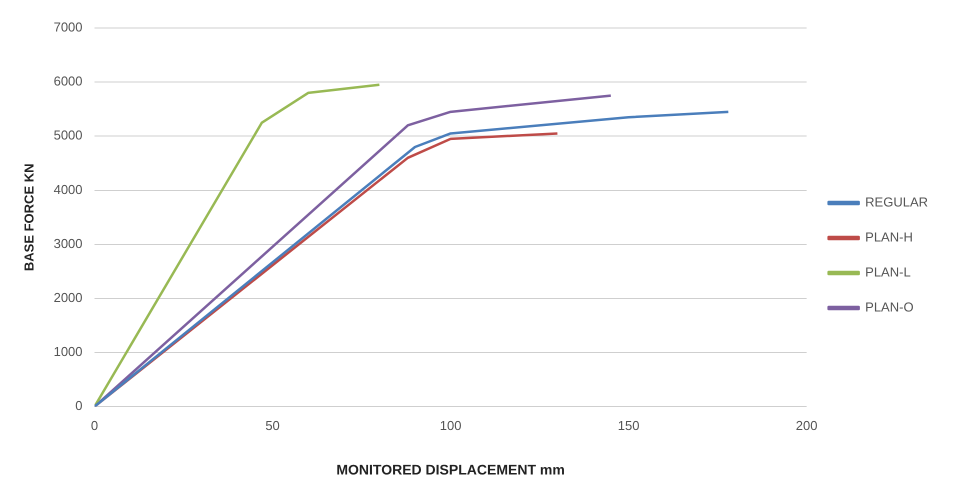 The height and width of the screenshot is (502, 959). I want to click on legend-label: PLAN-L, so click(888, 272).